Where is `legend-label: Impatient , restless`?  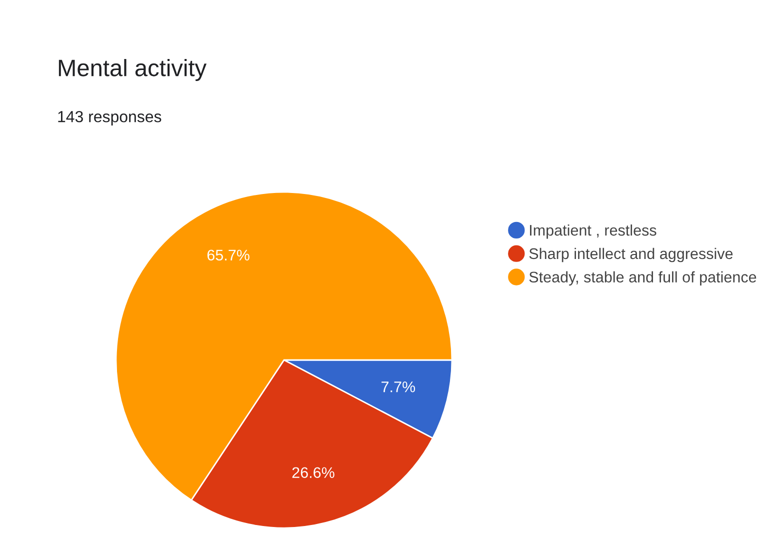 legend-label: Impatient , restless is located at coordinates (593, 231).